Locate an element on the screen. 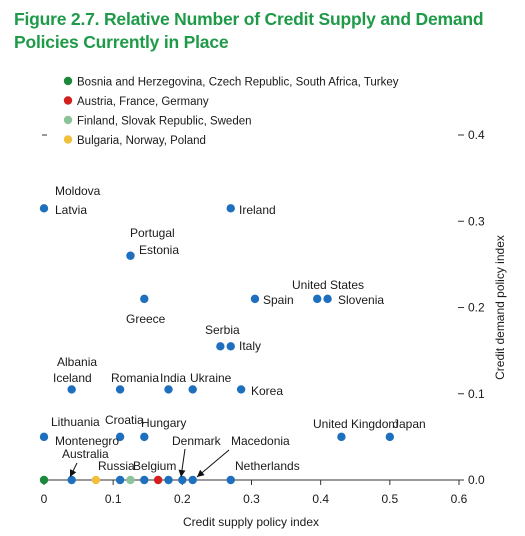 This screenshot has width=525, height=536. point-label: India is located at coordinates (173, 378).